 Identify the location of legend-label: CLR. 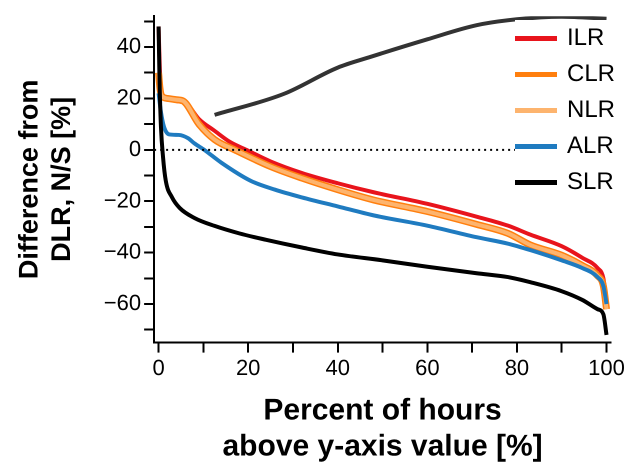
(590, 74).